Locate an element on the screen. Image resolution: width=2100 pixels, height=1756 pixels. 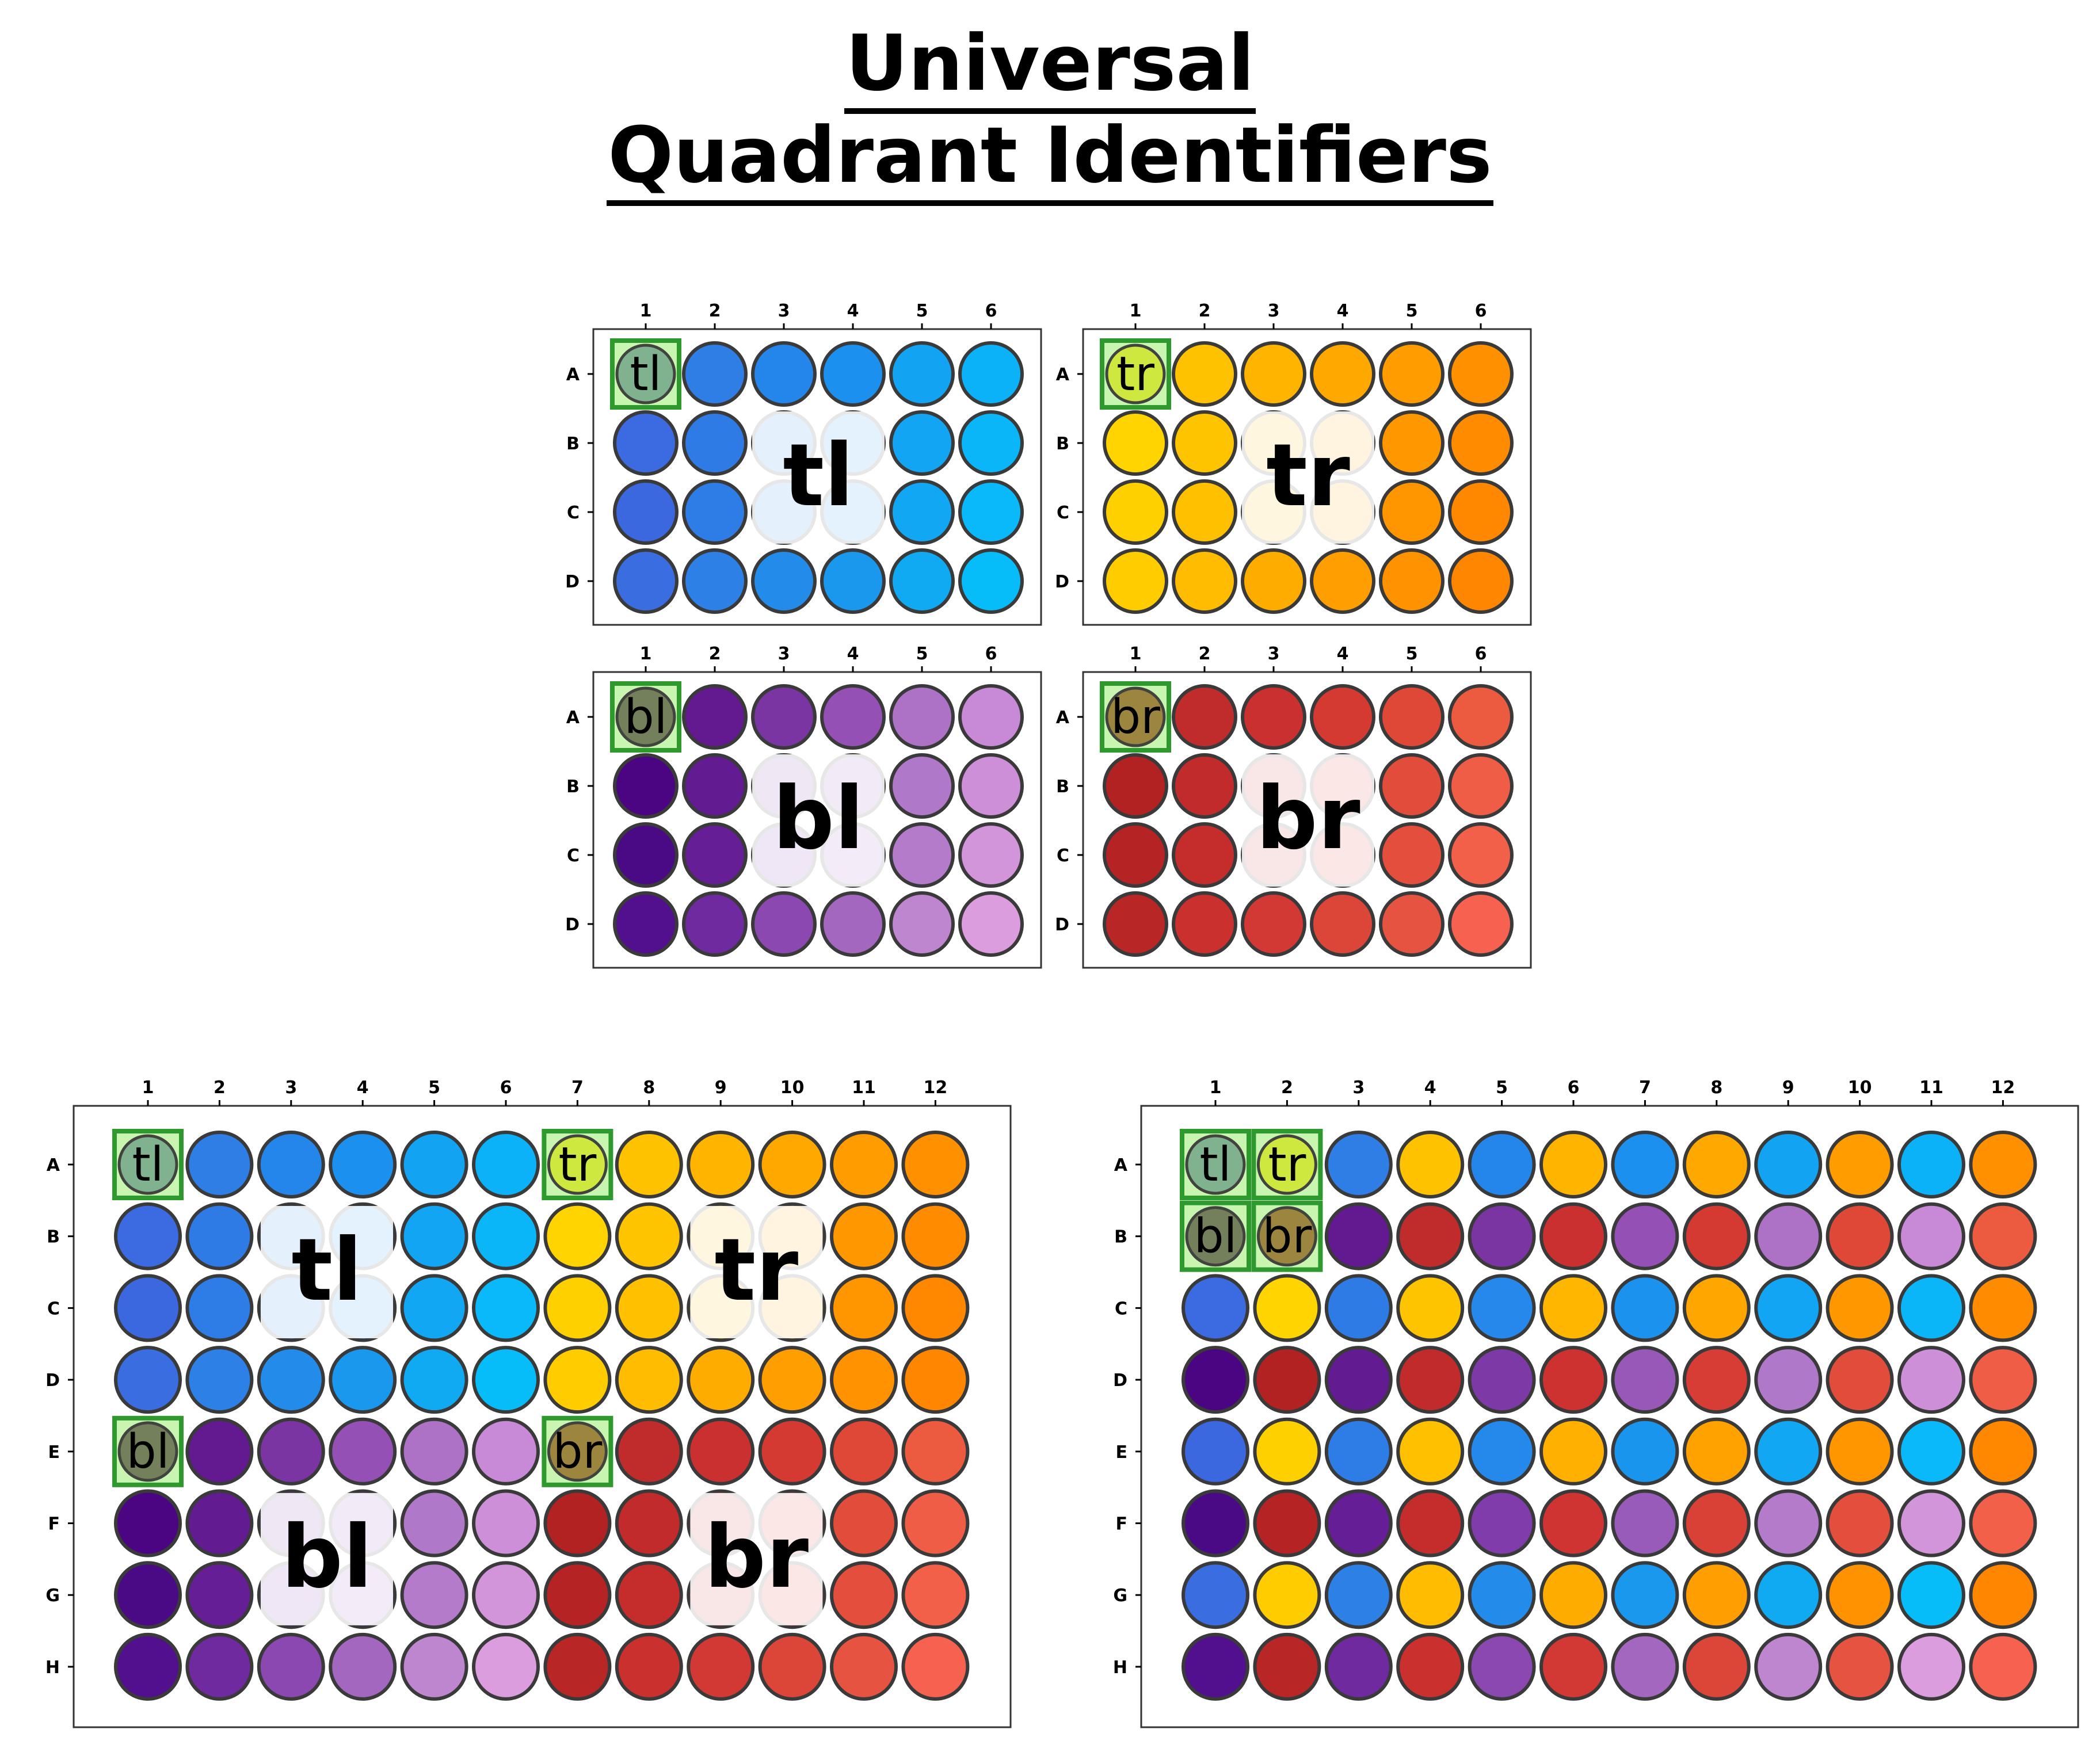
row-label: E is located at coordinates (1122, 1452).